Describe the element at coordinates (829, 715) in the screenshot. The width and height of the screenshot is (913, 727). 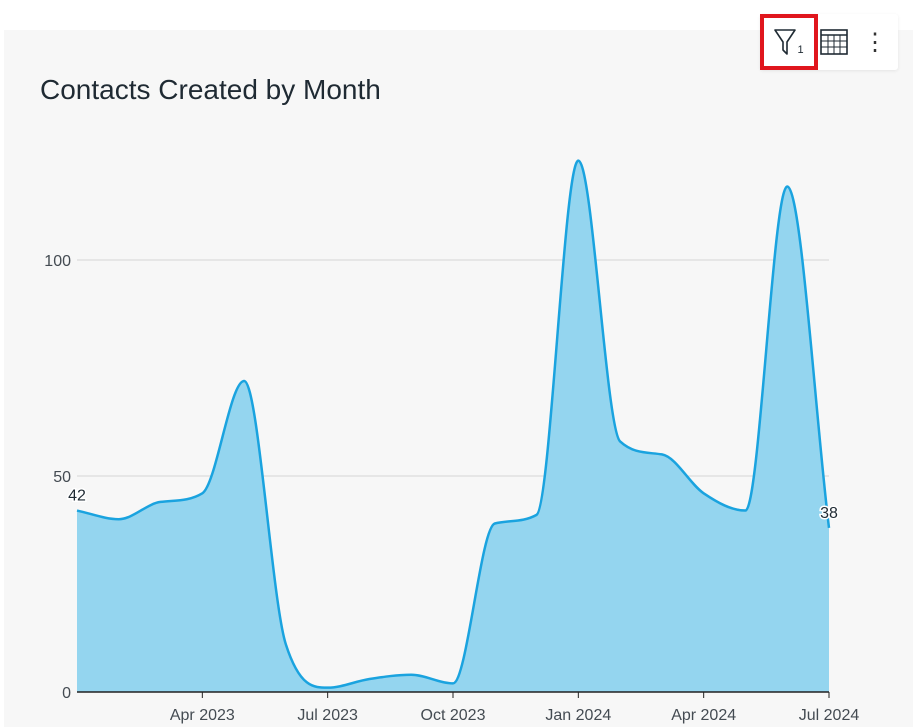
I see `x-tick-label: Jul 2024` at that location.